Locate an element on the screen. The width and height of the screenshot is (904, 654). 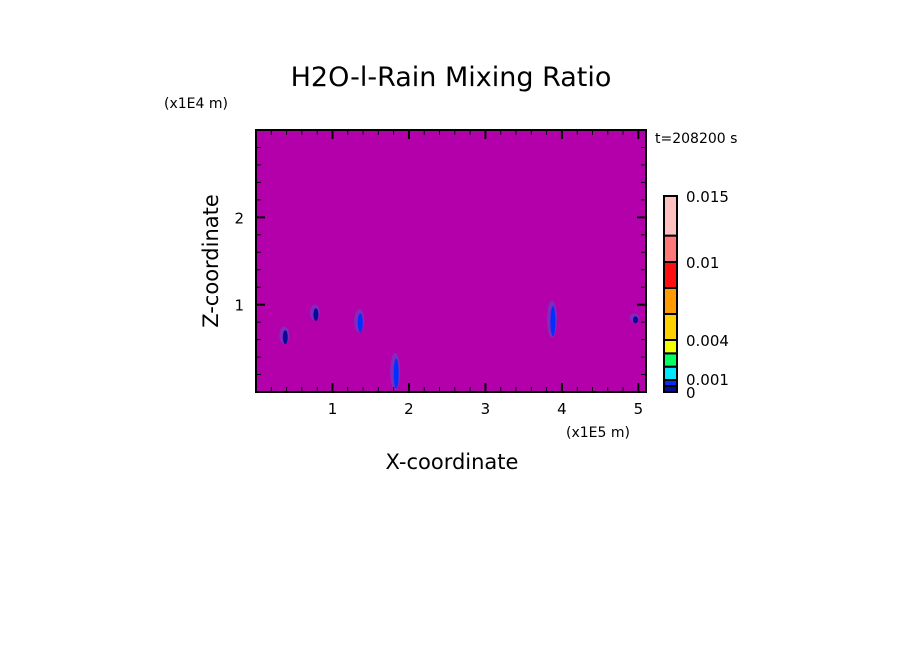
y-unit-label: (x1E4 m) is located at coordinates (196, 104).